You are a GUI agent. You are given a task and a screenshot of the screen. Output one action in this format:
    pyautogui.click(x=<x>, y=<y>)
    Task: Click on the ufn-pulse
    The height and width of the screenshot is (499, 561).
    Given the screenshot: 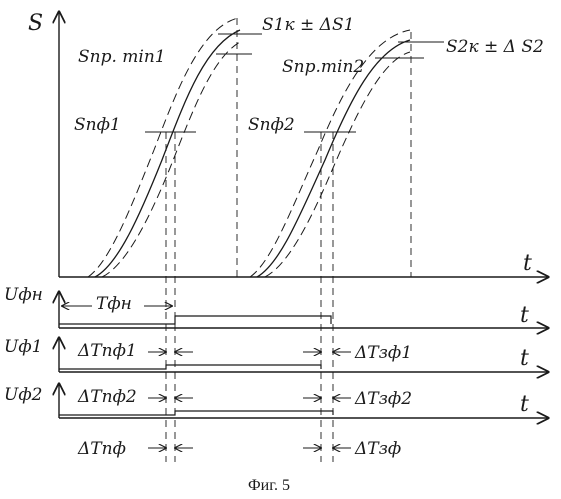 What is the action you would take?
    pyautogui.click(x=195, y=320)
    